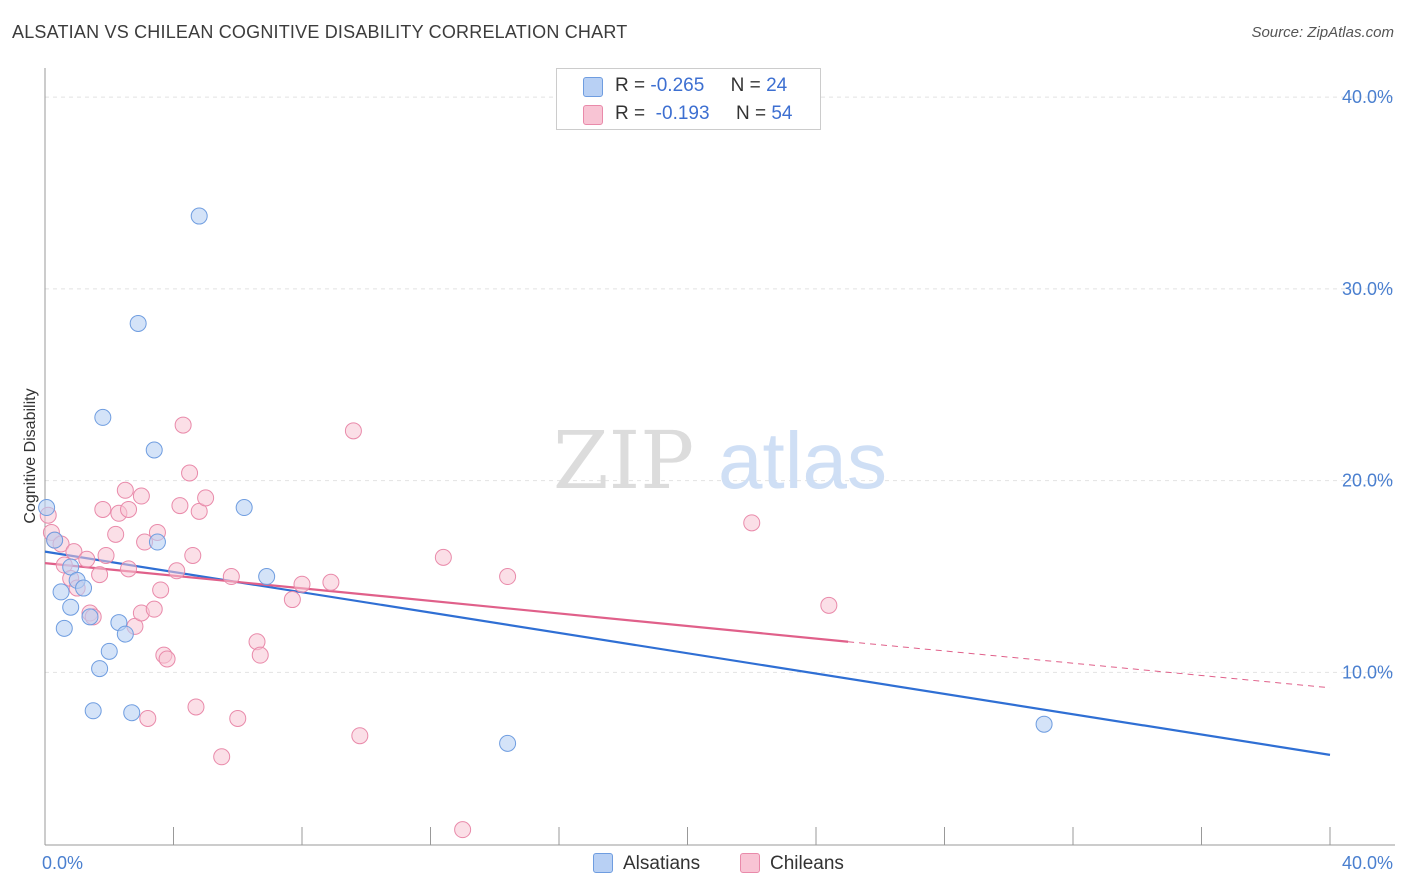 The image size is (1406, 892). Describe the element at coordinates (30, 455) in the screenshot. I see `y-axis-label: Cognitive Disability` at that location.